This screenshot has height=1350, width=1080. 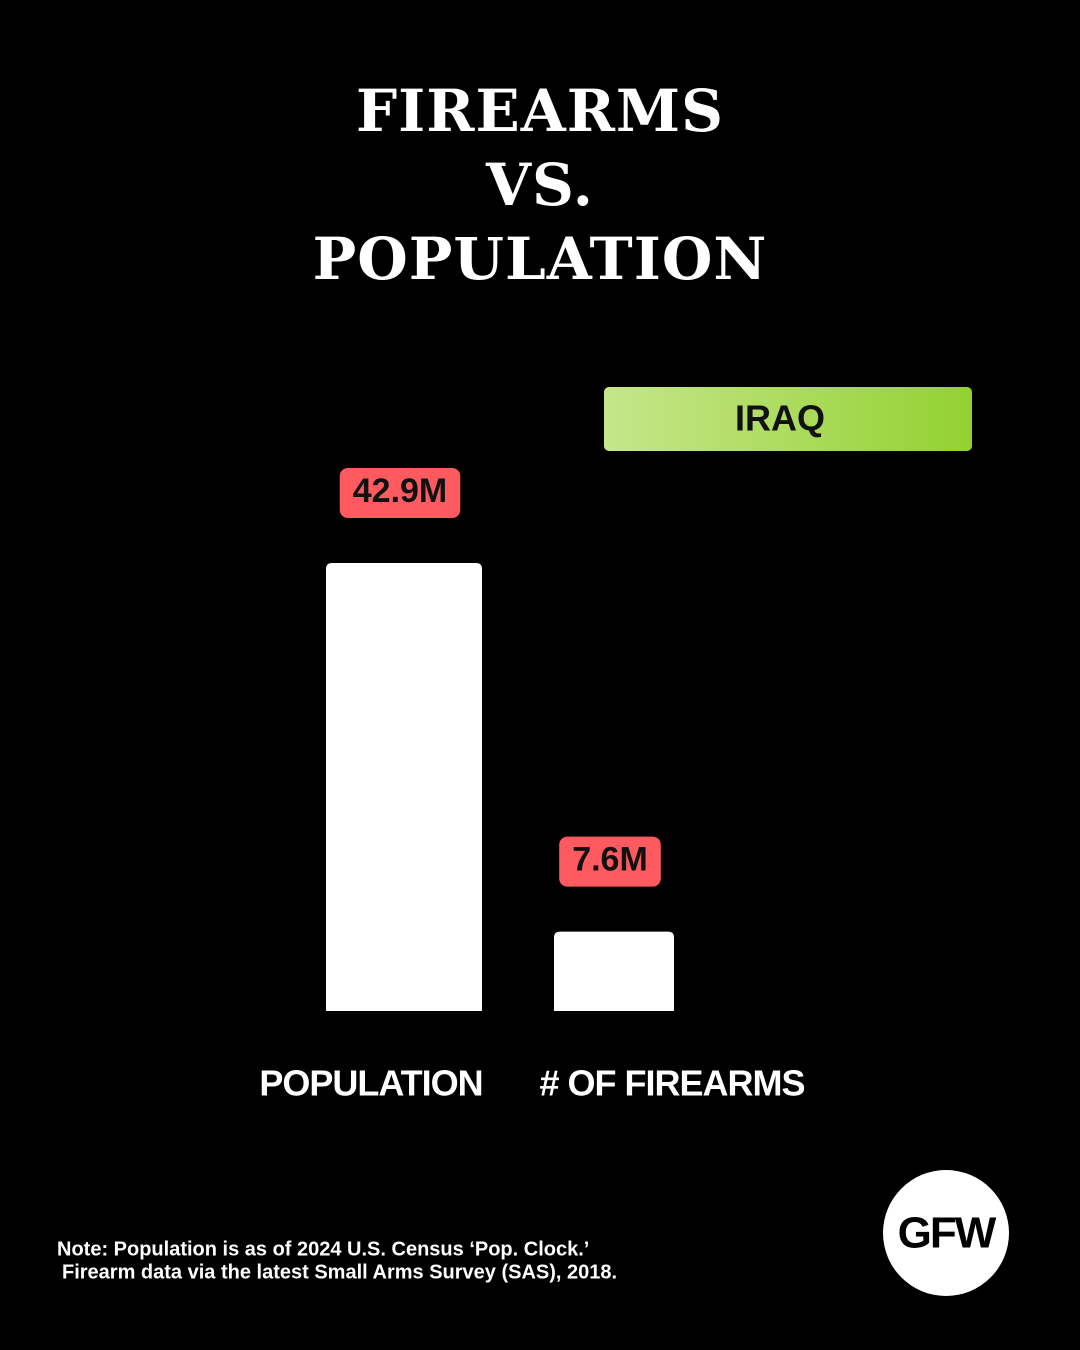 I want to click on x-tick-label: POPULATION, so click(x=370, y=1083).